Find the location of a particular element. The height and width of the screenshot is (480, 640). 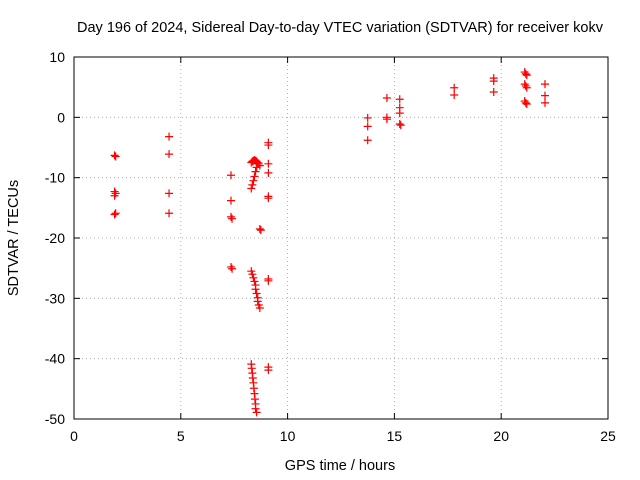

x-tick-label: 15 is located at coordinates (395, 436).